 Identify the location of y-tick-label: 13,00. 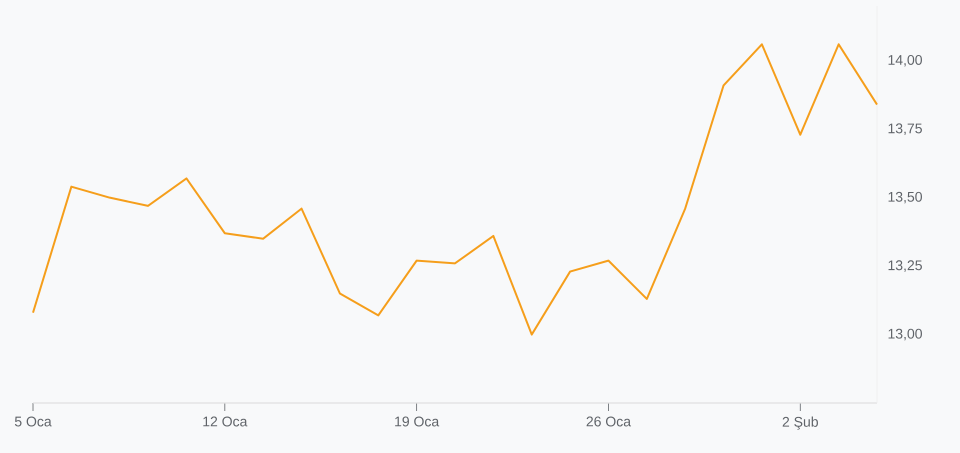
(905, 334).